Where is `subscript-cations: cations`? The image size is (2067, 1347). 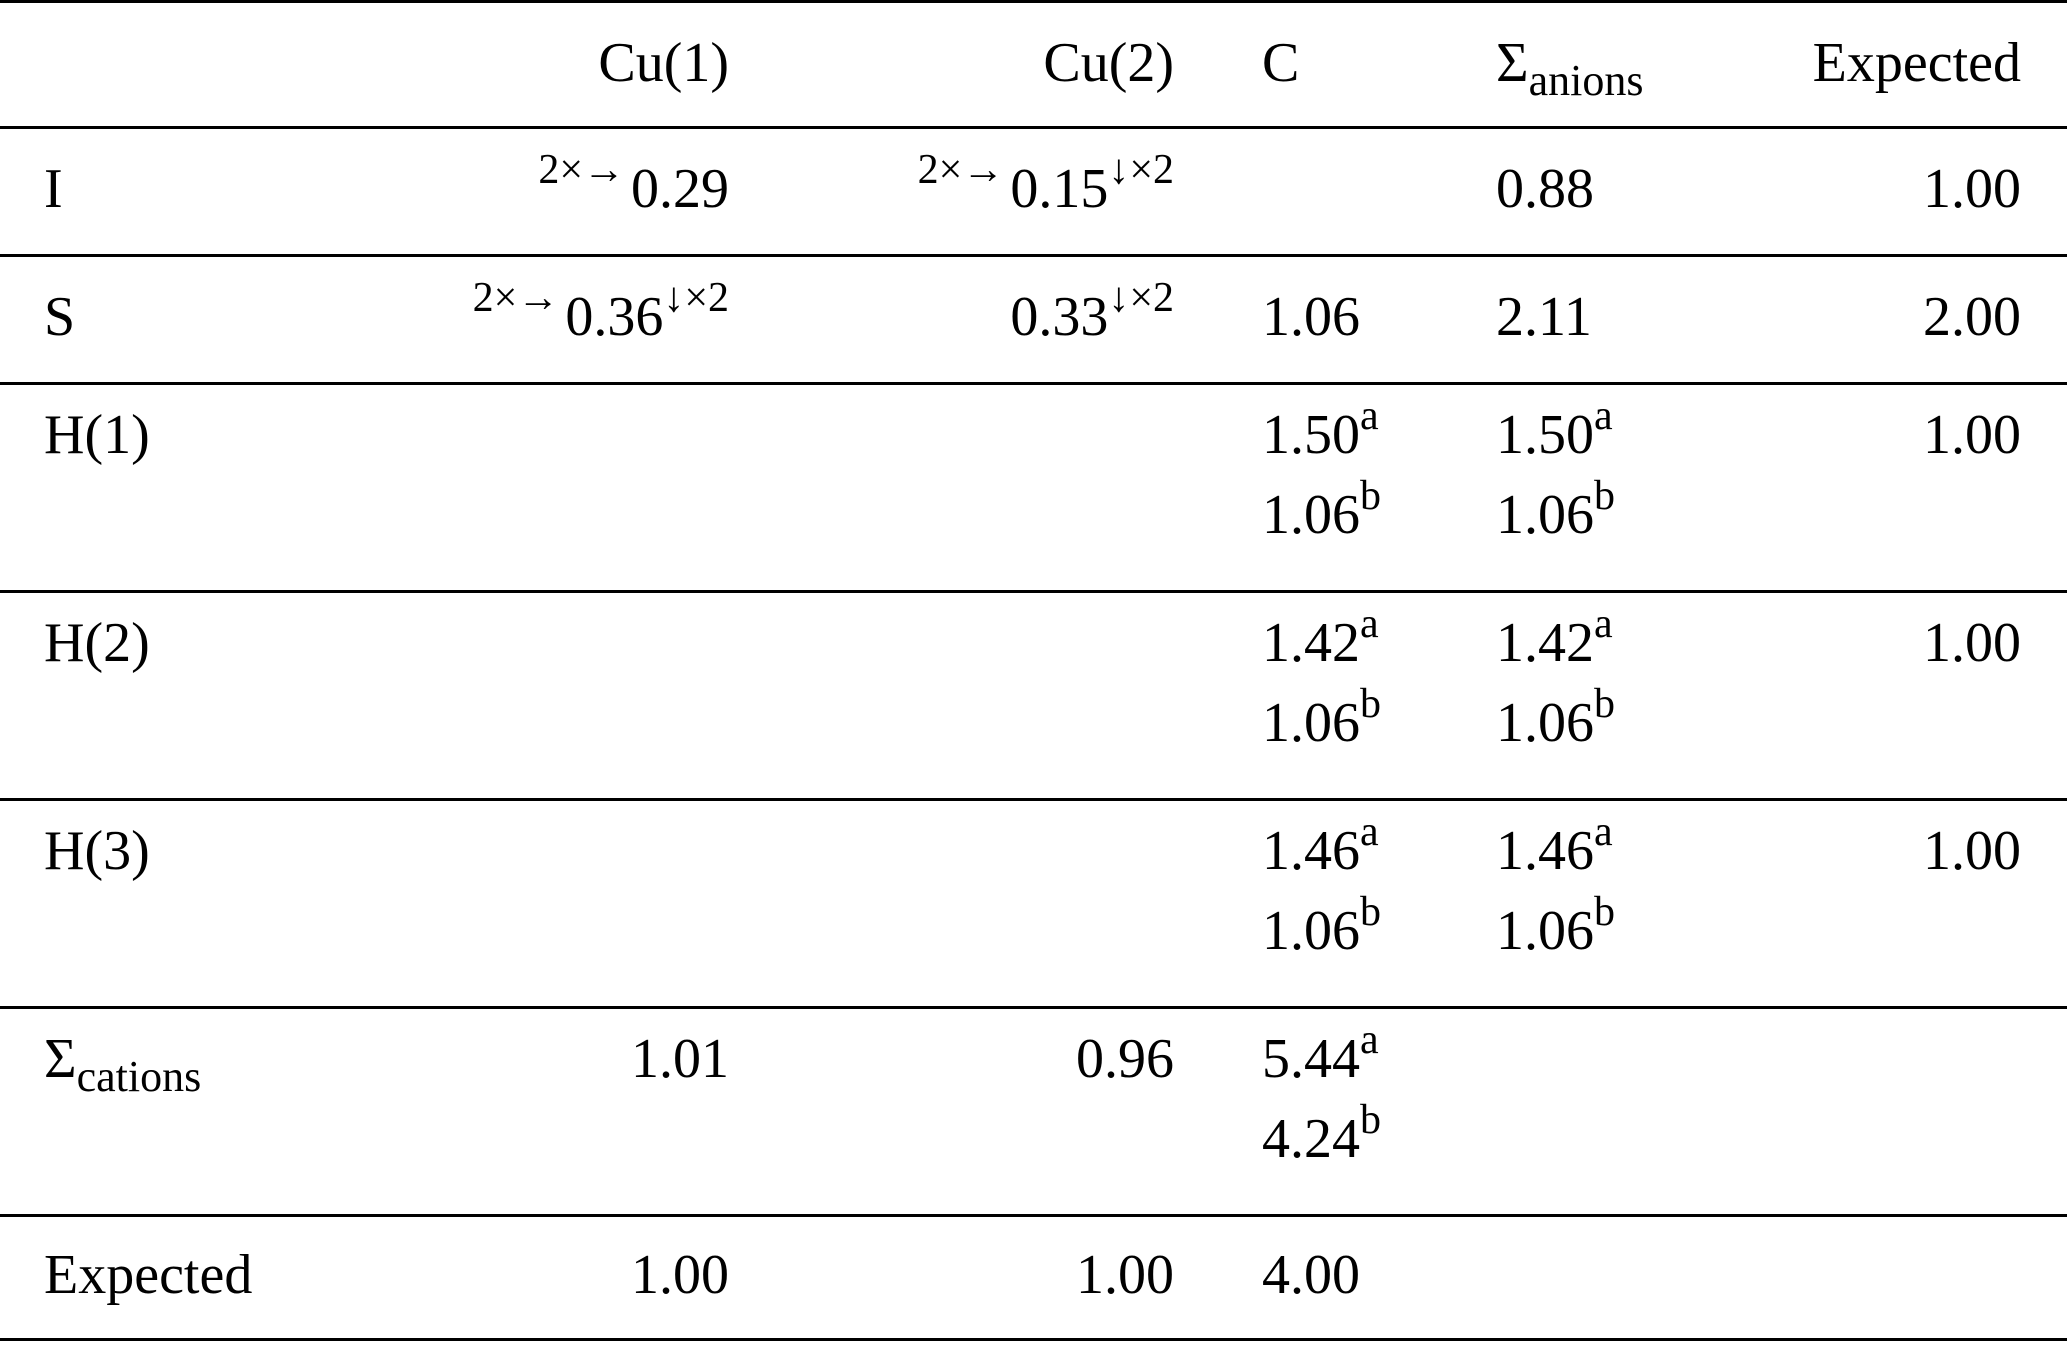
subscript-cations: cations is located at coordinates (139, 1076).